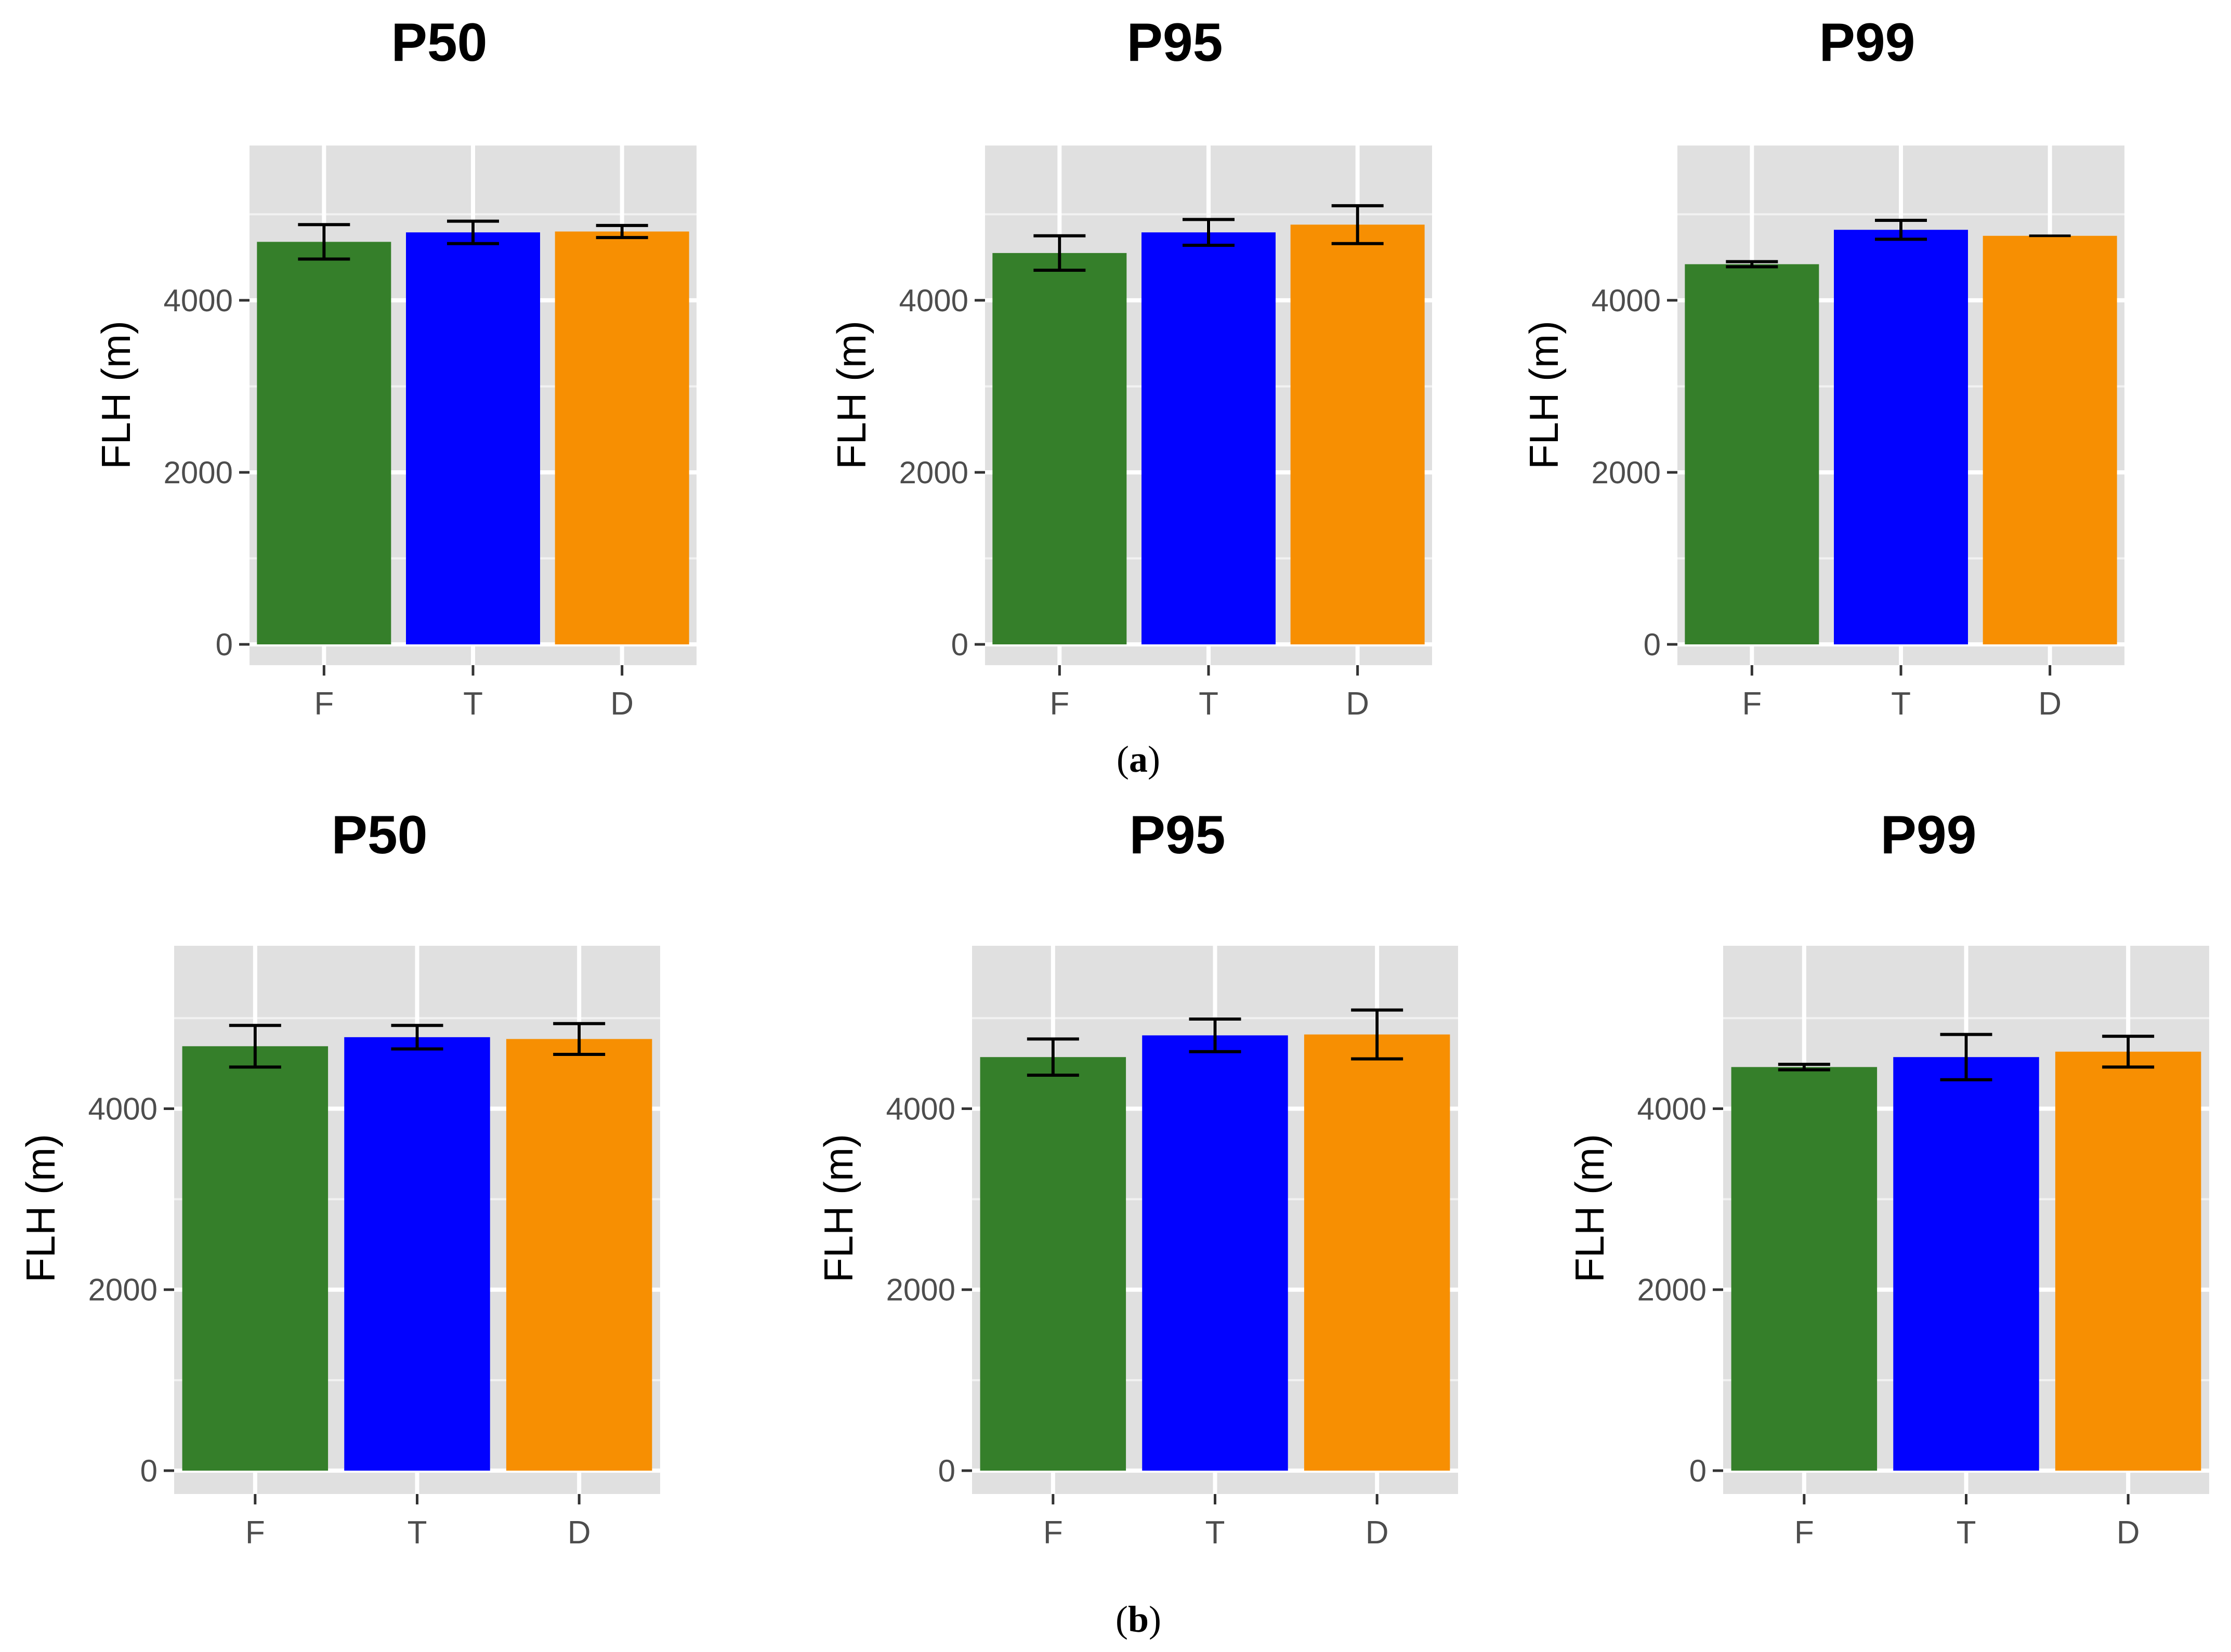 The image size is (2231, 1652). What do you see at coordinates (395, 434) in the screenshot?
I see `bar-chart-a-p50: F T D 0 2000 4000 FLH (m)` at bounding box center [395, 434].